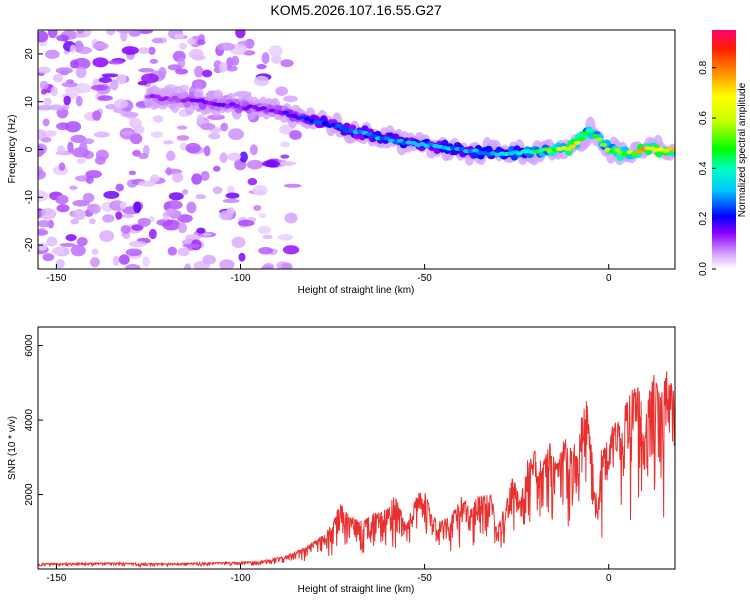 This screenshot has width=750, height=600. What do you see at coordinates (356, 589) in the screenshot?
I see `snr-x-axis-label: Height of straight line (km)` at bounding box center [356, 589].